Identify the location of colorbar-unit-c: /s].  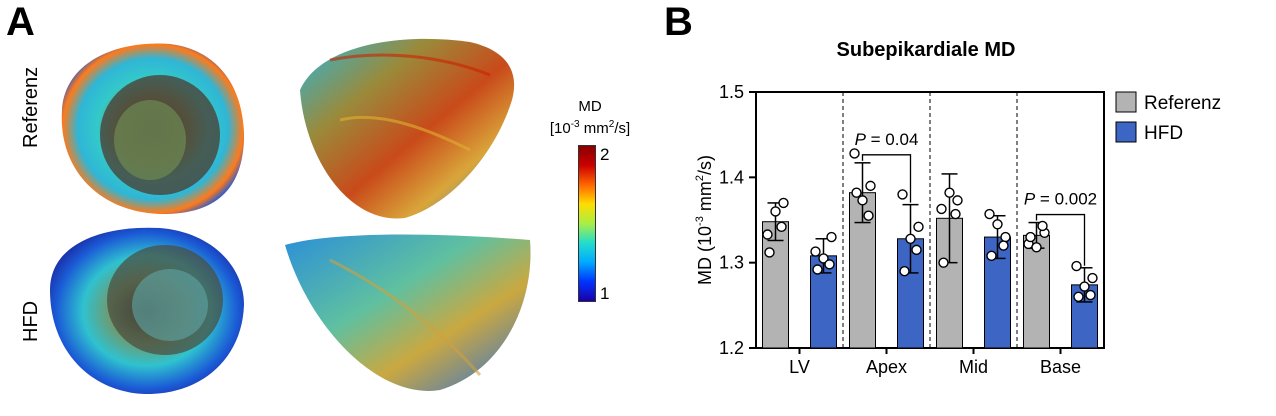
(622, 128).